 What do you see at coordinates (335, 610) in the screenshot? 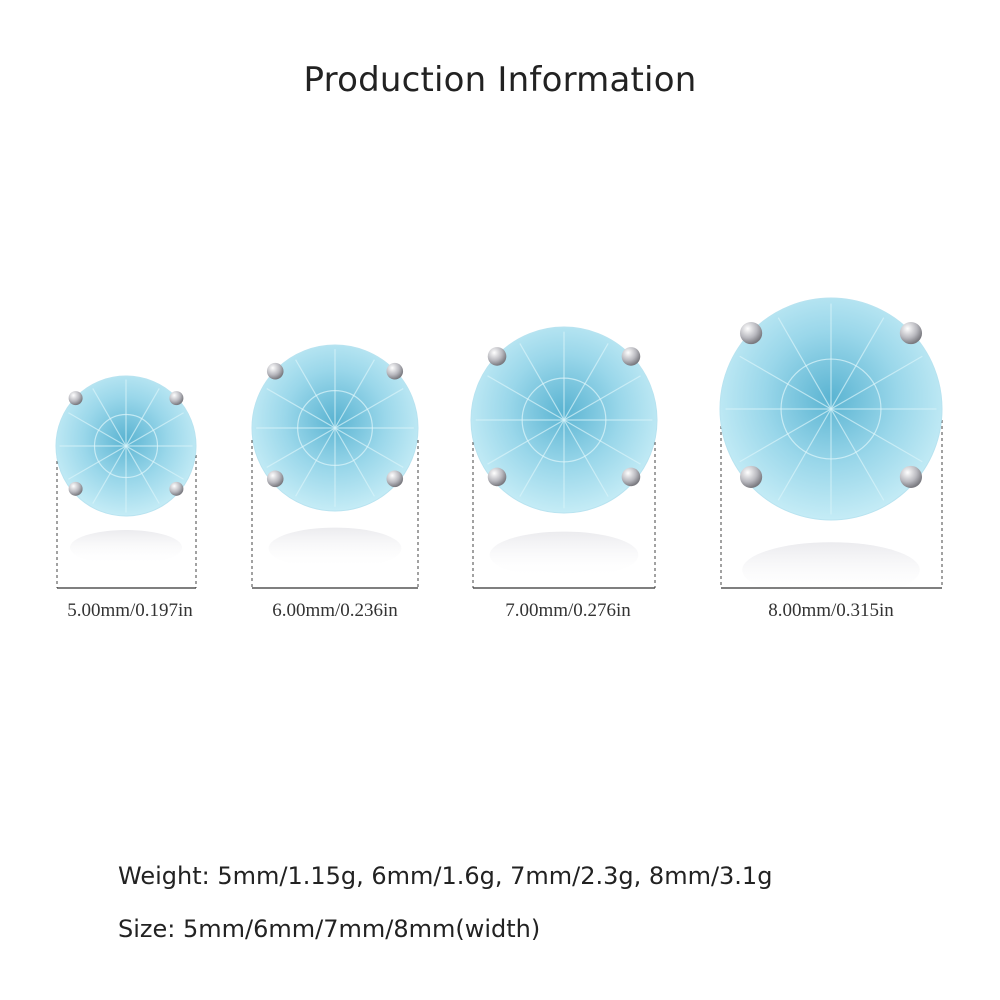
I see `size-label-6mm: 6.00mm/0.236in` at bounding box center [335, 610].